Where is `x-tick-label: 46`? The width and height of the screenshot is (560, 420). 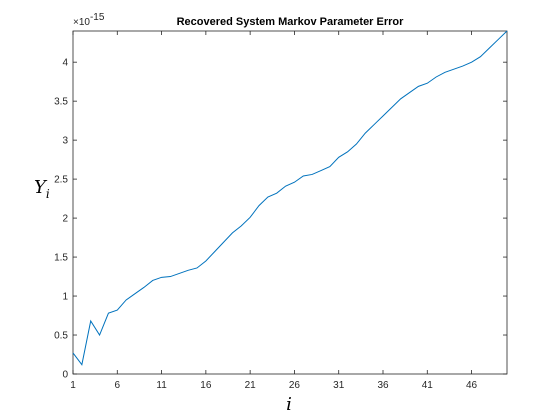
x-tick-label: 46 is located at coordinates (472, 385).